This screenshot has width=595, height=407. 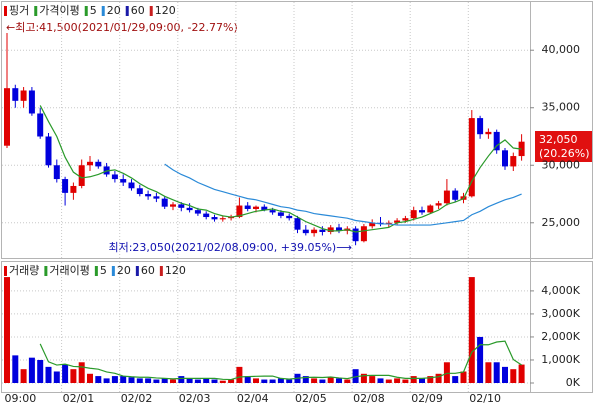 I want to click on legend-ma-label: 거래이평, so click(x=69, y=270).